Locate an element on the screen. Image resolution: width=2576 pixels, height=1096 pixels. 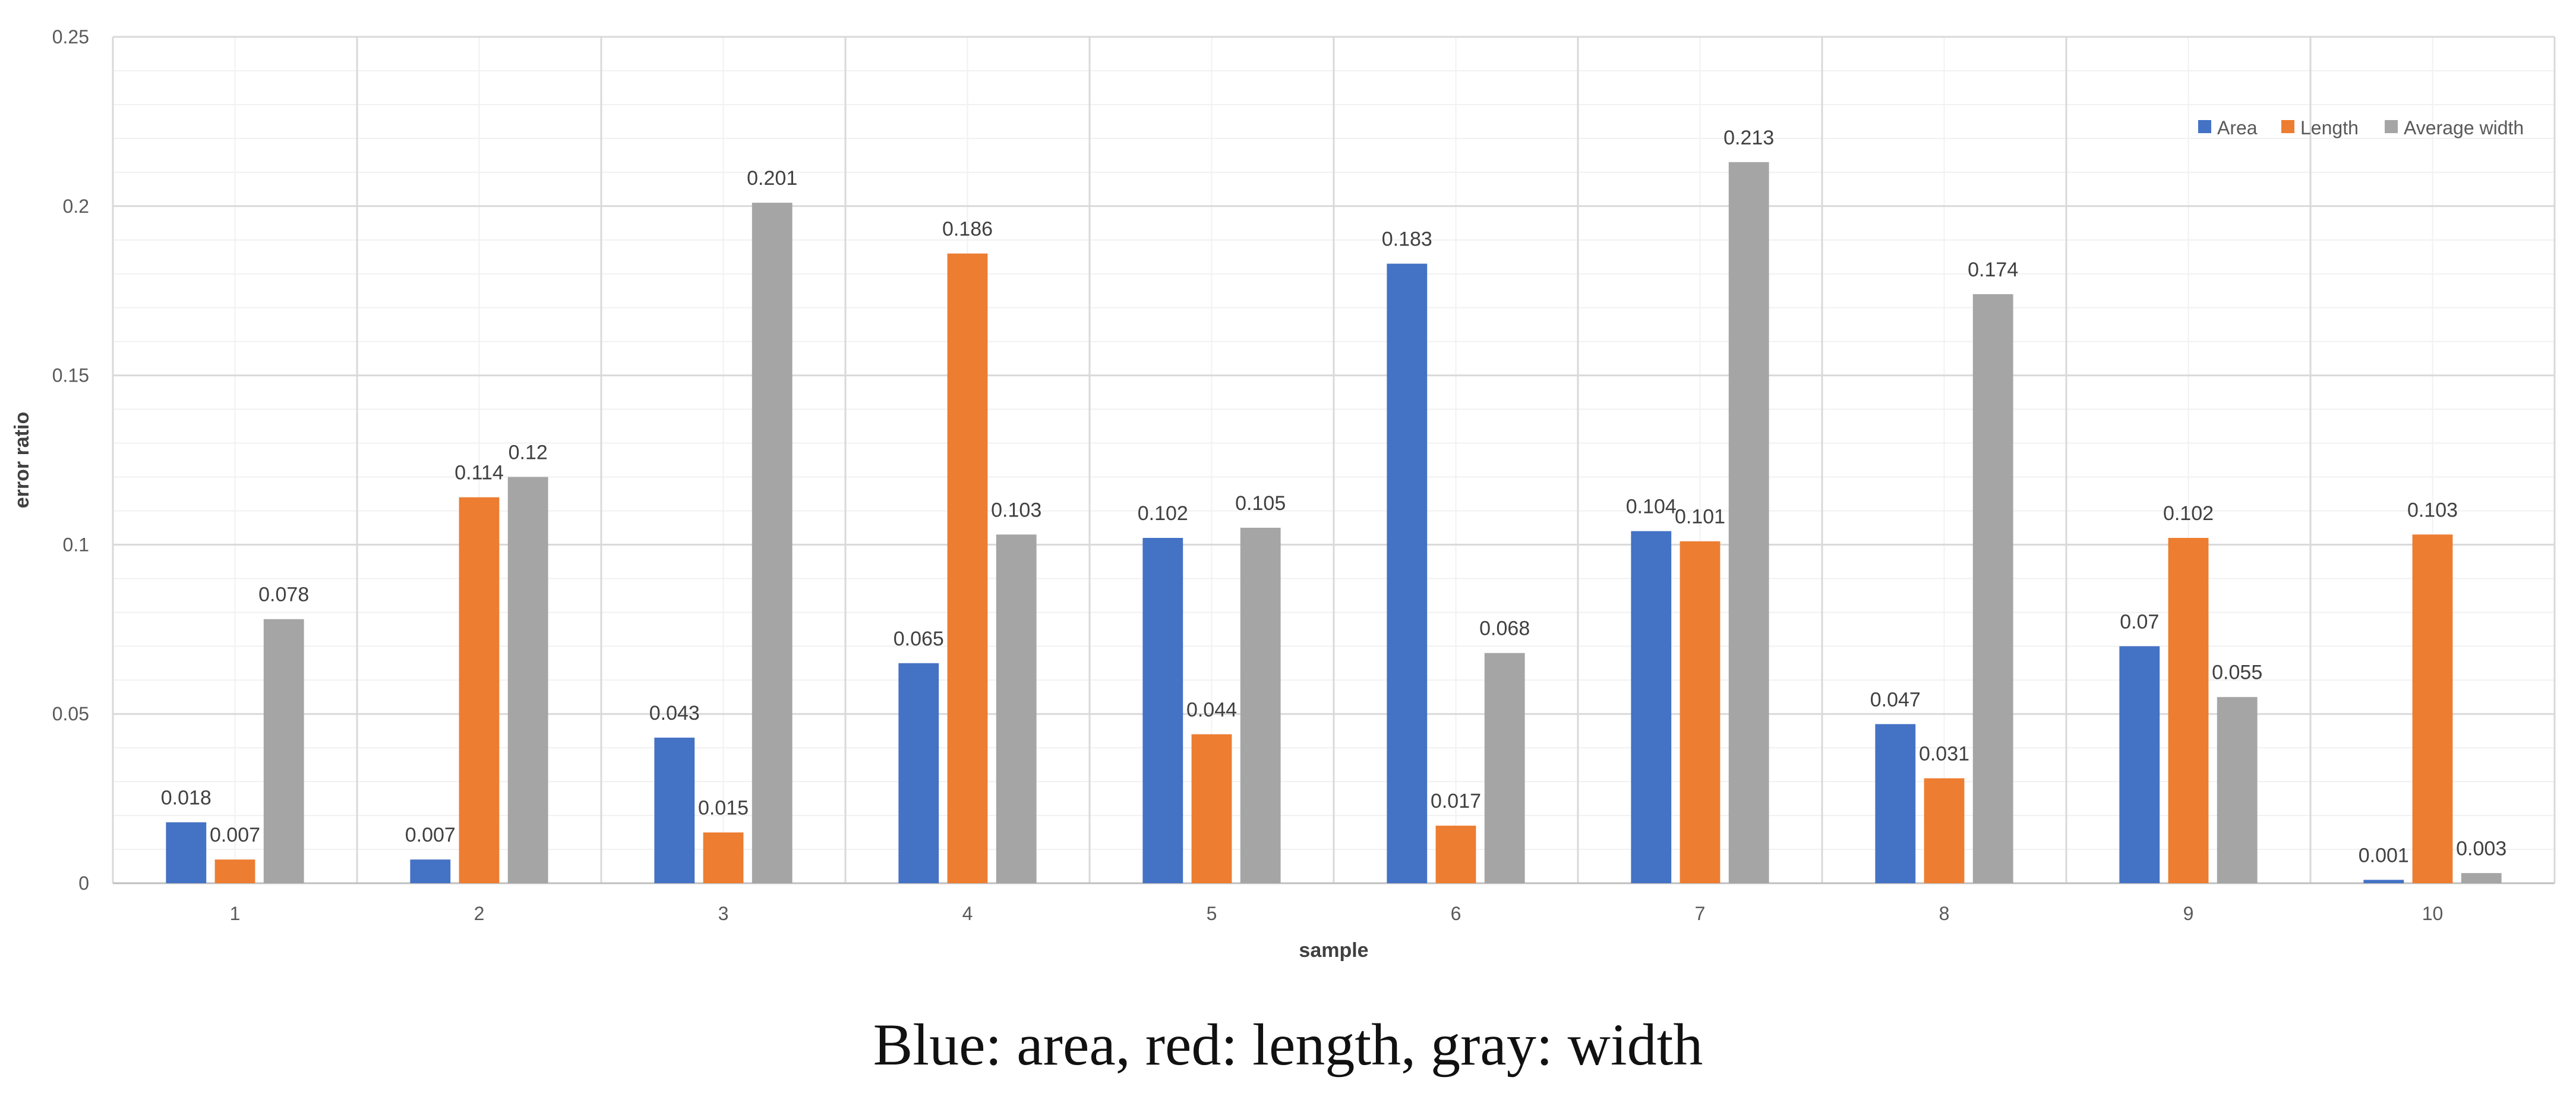
data-label: 0.186 is located at coordinates (967, 230).